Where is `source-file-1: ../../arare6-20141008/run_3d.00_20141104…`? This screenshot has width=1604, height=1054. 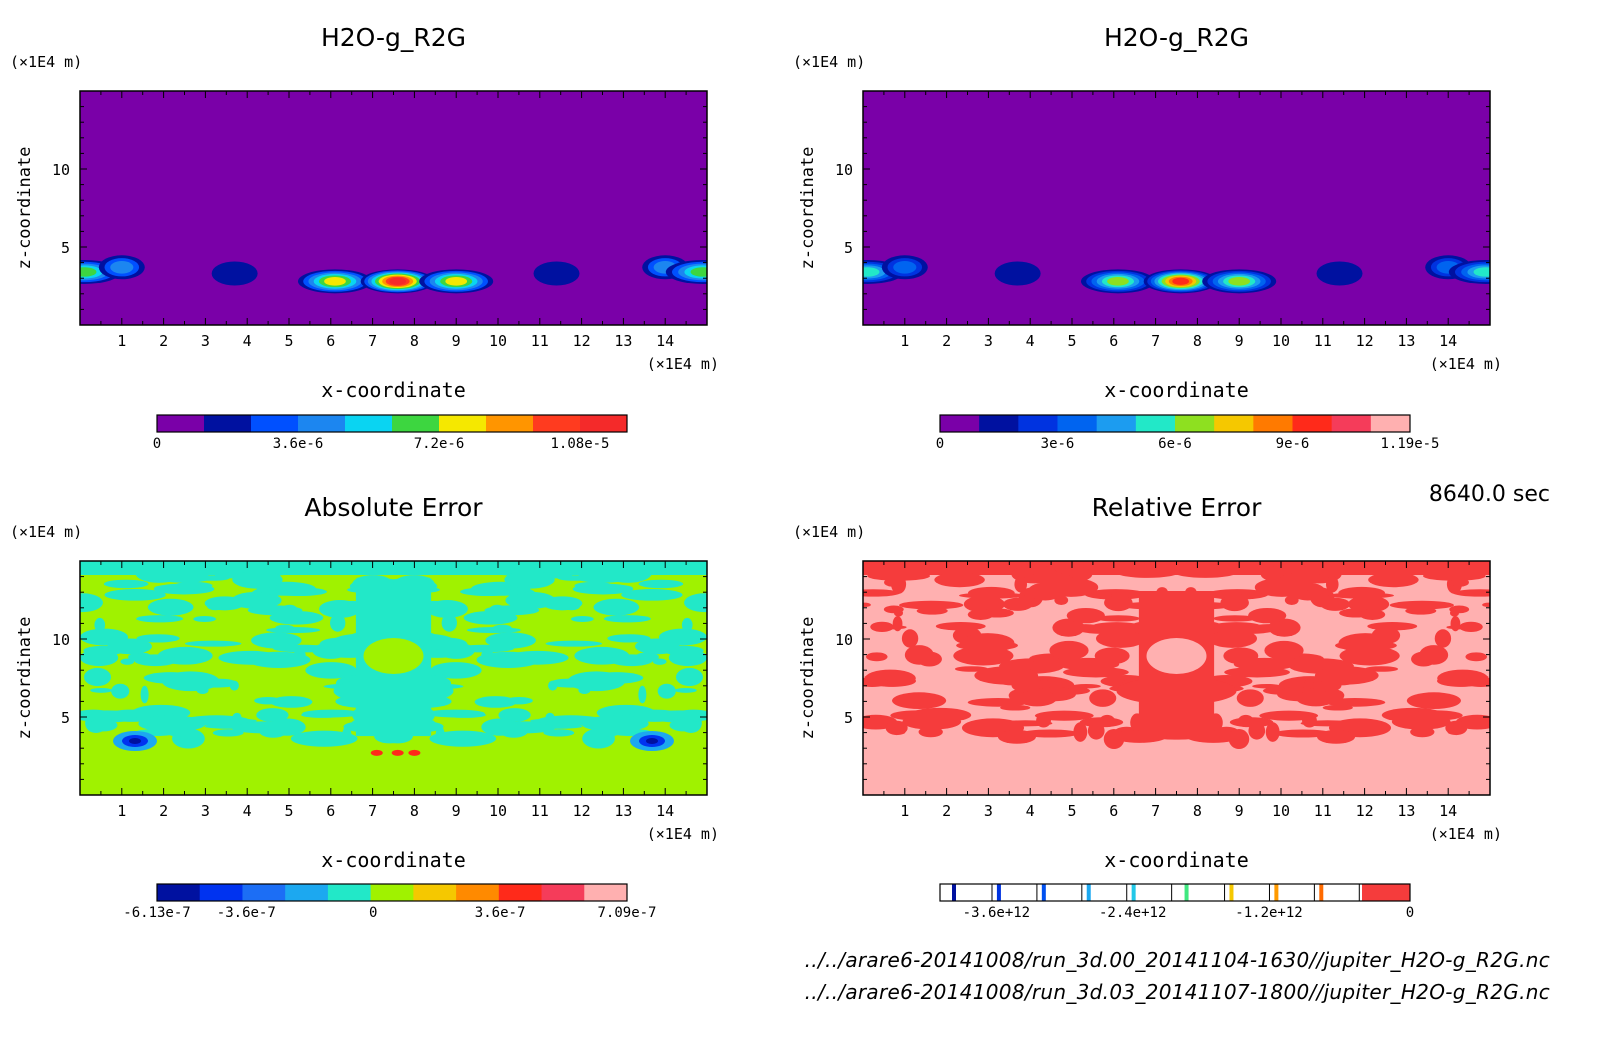
source-file-1: ../../arare6-20141008/run_3d.00_20141104… is located at coordinates (1177, 960).